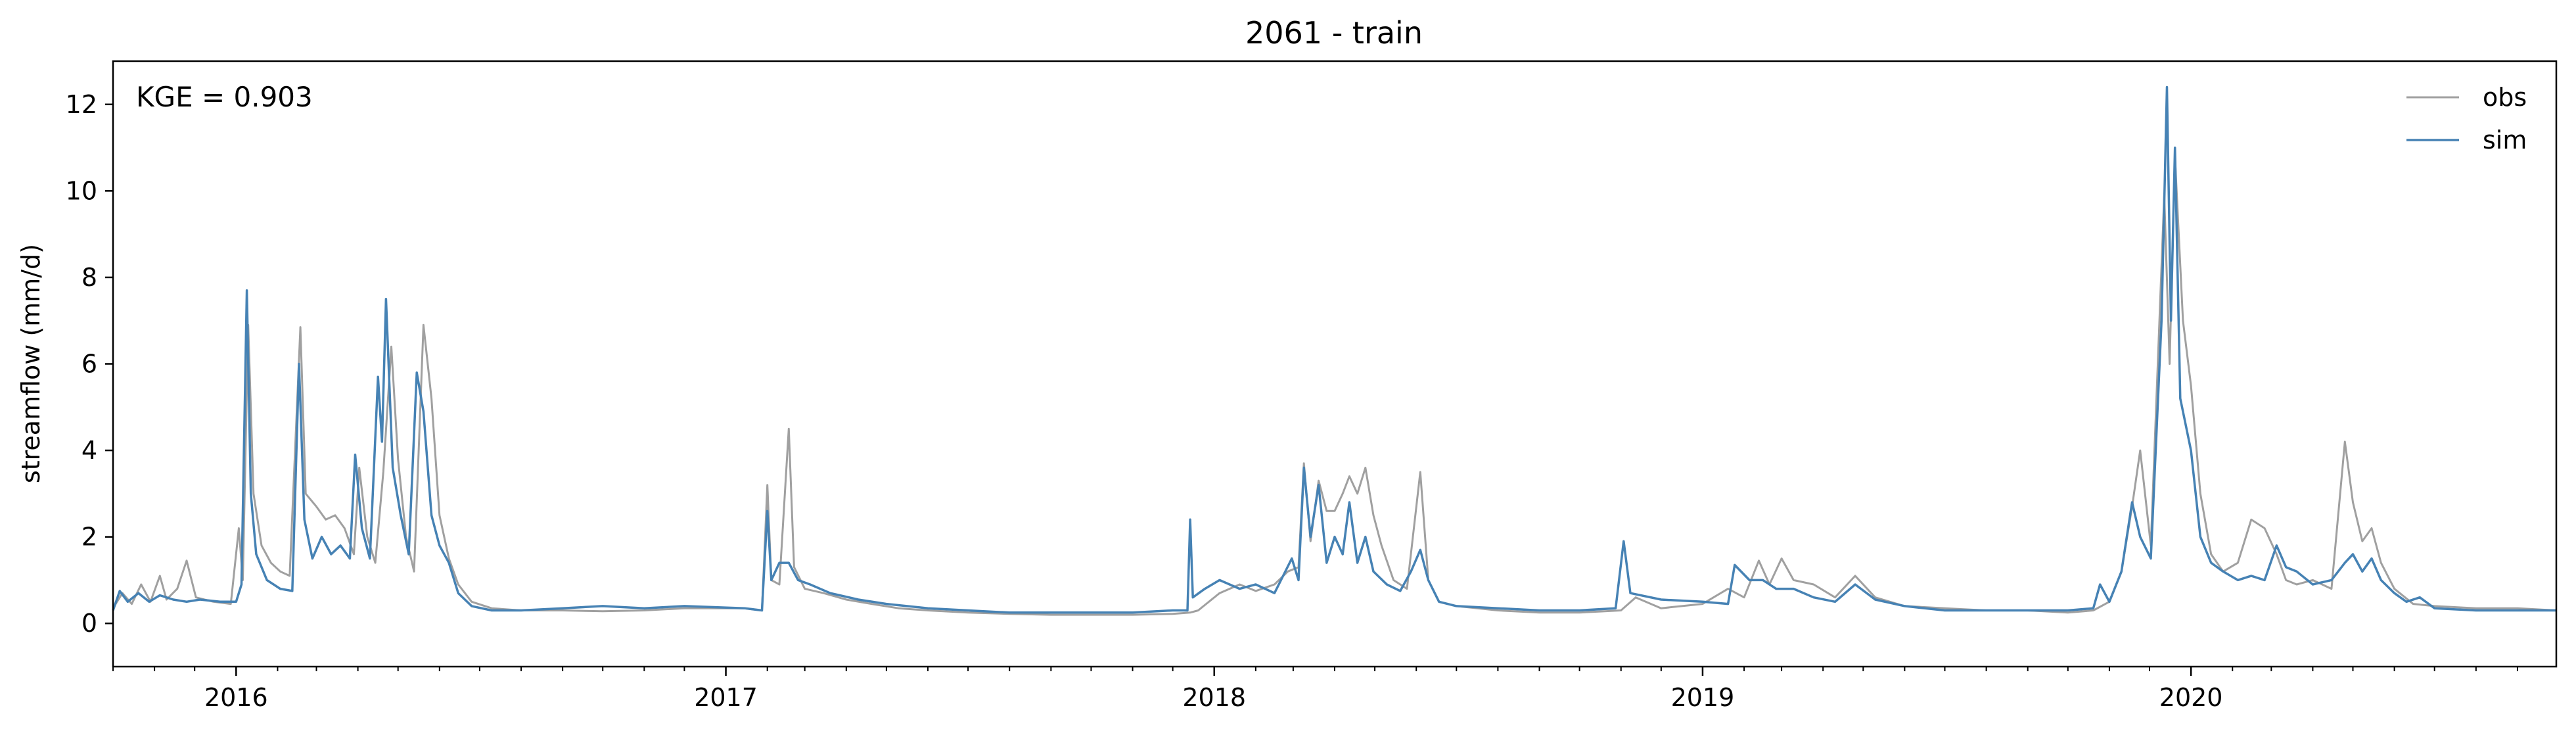 This screenshot has width=2576, height=735. I want to click on x-tick-label: 2016, so click(236, 697).